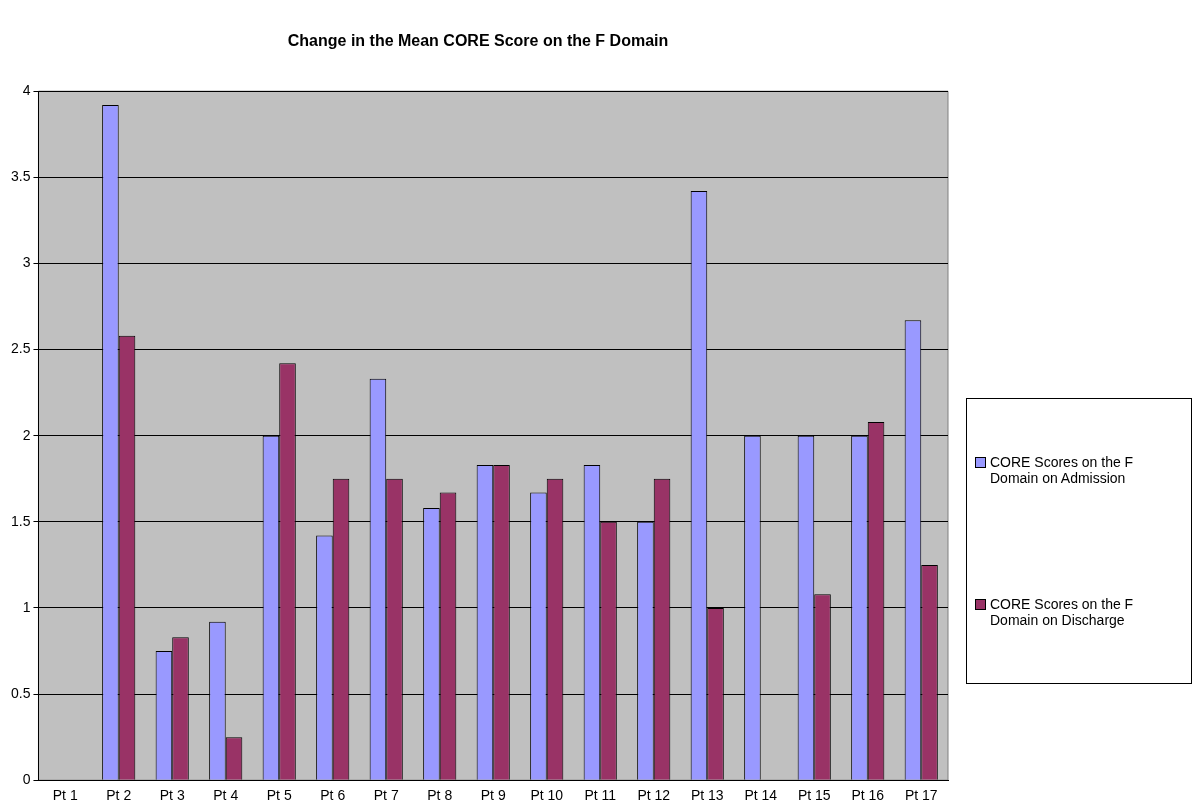  What do you see at coordinates (20, 692) in the screenshot?
I see `y-tick-label: 0.5` at bounding box center [20, 692].